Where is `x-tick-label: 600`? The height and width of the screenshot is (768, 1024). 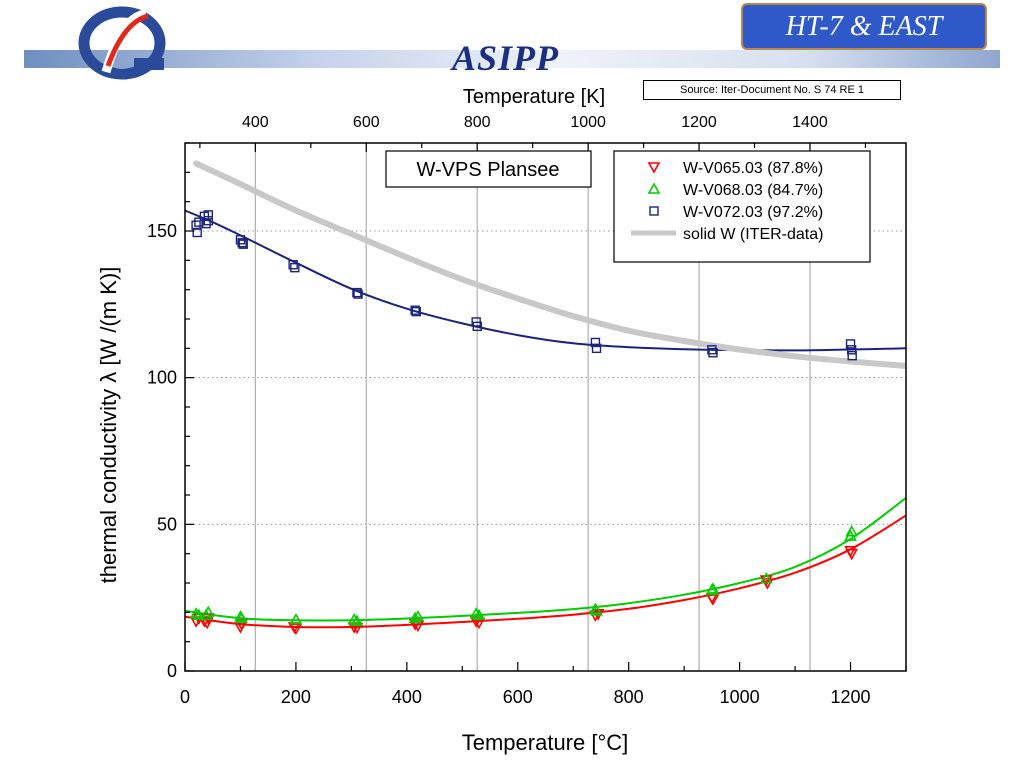 x-tick-label: 600 is located at coordinates (518, 697).